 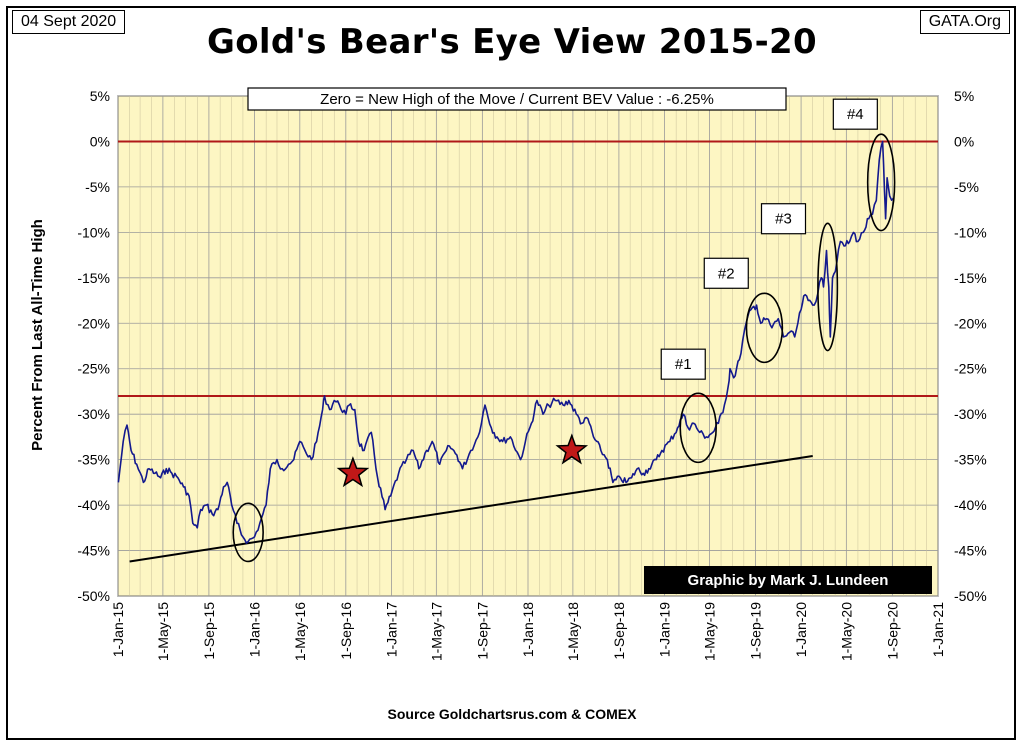 What do you see at coordinates (346, 631) in the screenshot?
I see `x-tick-label: 1-Sep-16` at bounding box center [346, 631].